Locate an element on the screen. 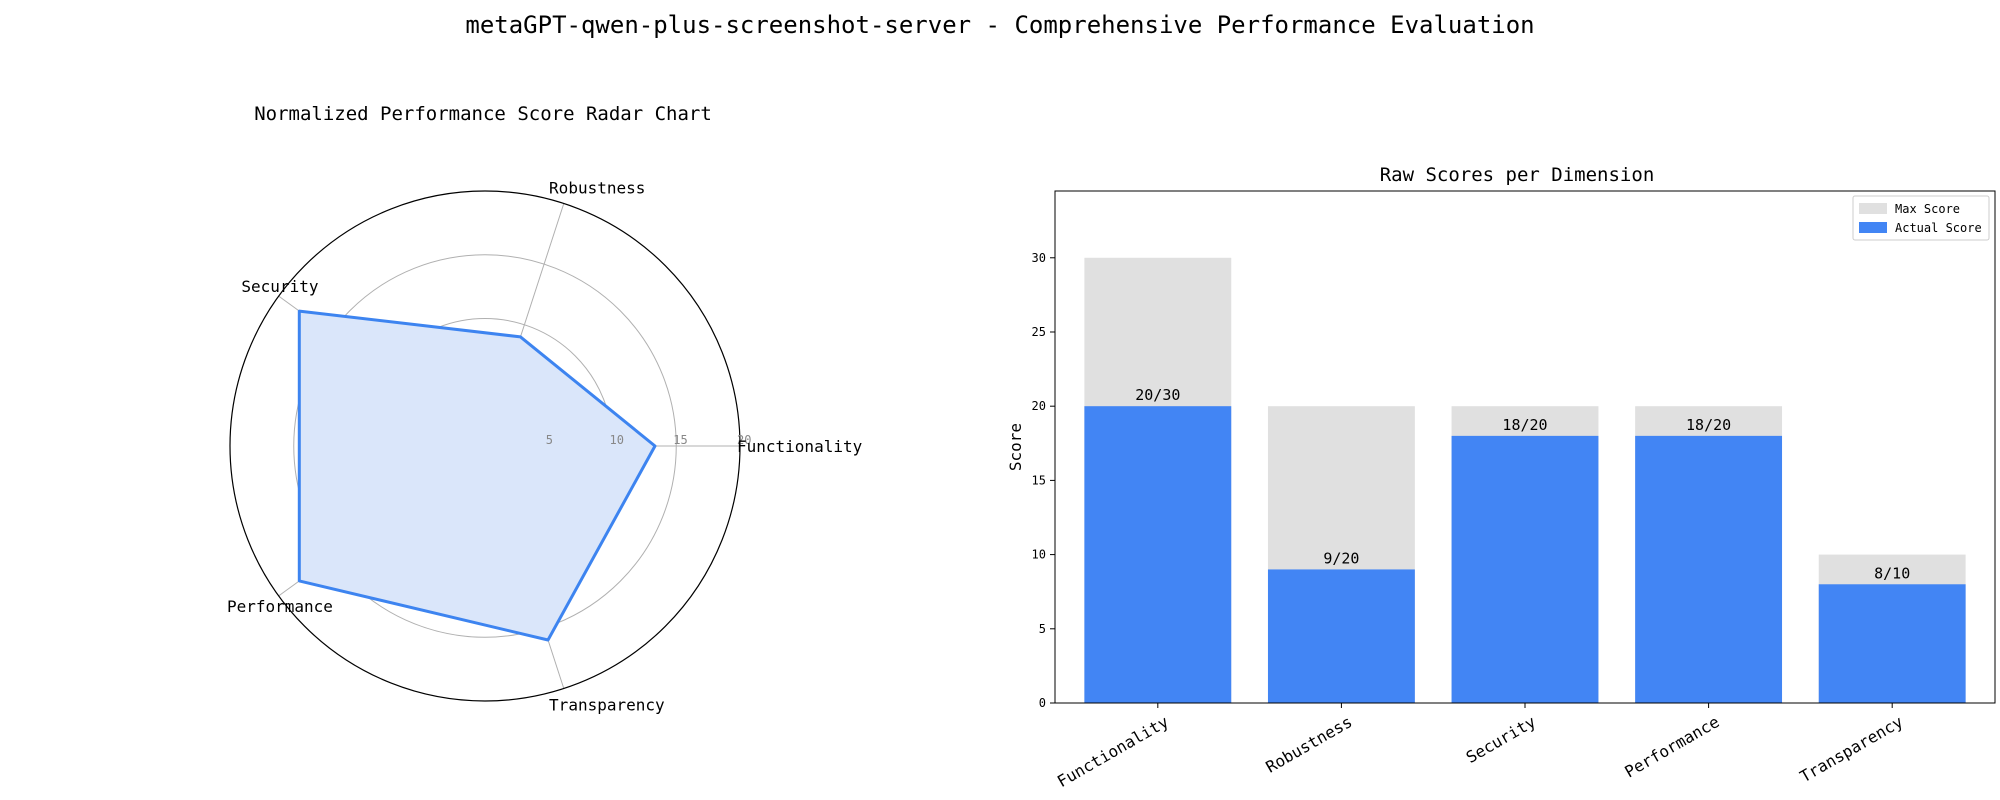 Image resolution: width=2000 pixels, height=800 pixels. y-tick-label-5: 5 is located at coordinates (1042, 629).